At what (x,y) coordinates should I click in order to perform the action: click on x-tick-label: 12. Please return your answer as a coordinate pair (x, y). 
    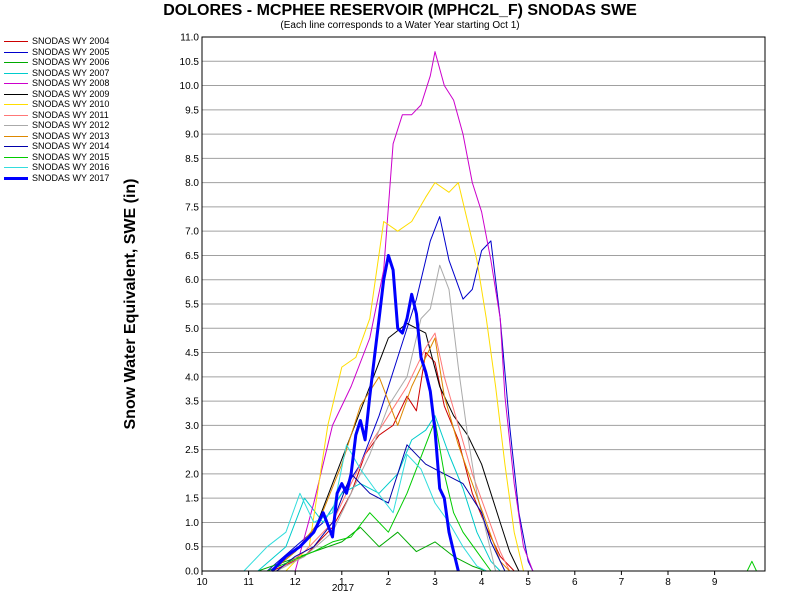
    Looking at the image, I should click on (296, 582).